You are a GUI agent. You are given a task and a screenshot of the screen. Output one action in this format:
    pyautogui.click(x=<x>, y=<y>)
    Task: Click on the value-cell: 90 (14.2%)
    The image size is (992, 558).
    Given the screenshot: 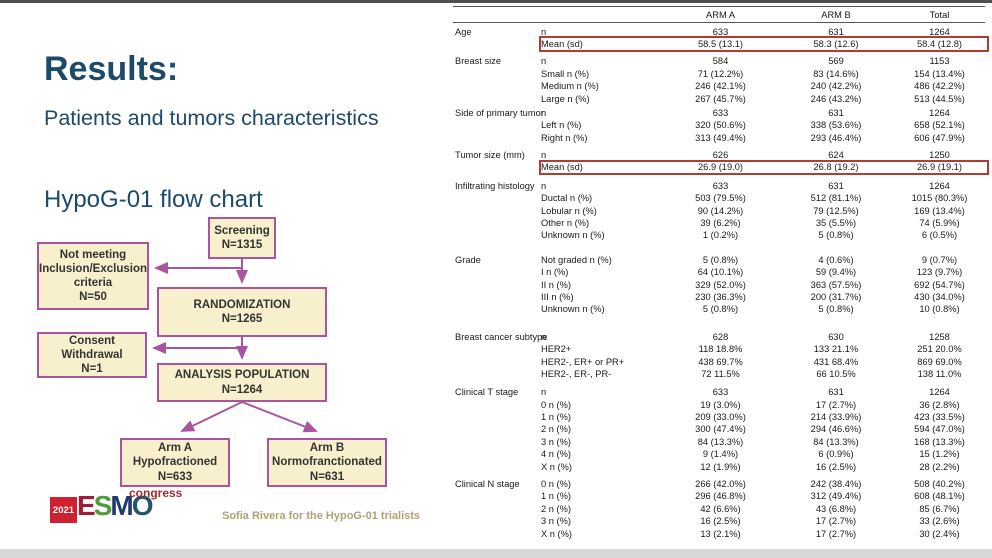 What is the action you would take?
    pyautogui.click(x=720, y=210)
    